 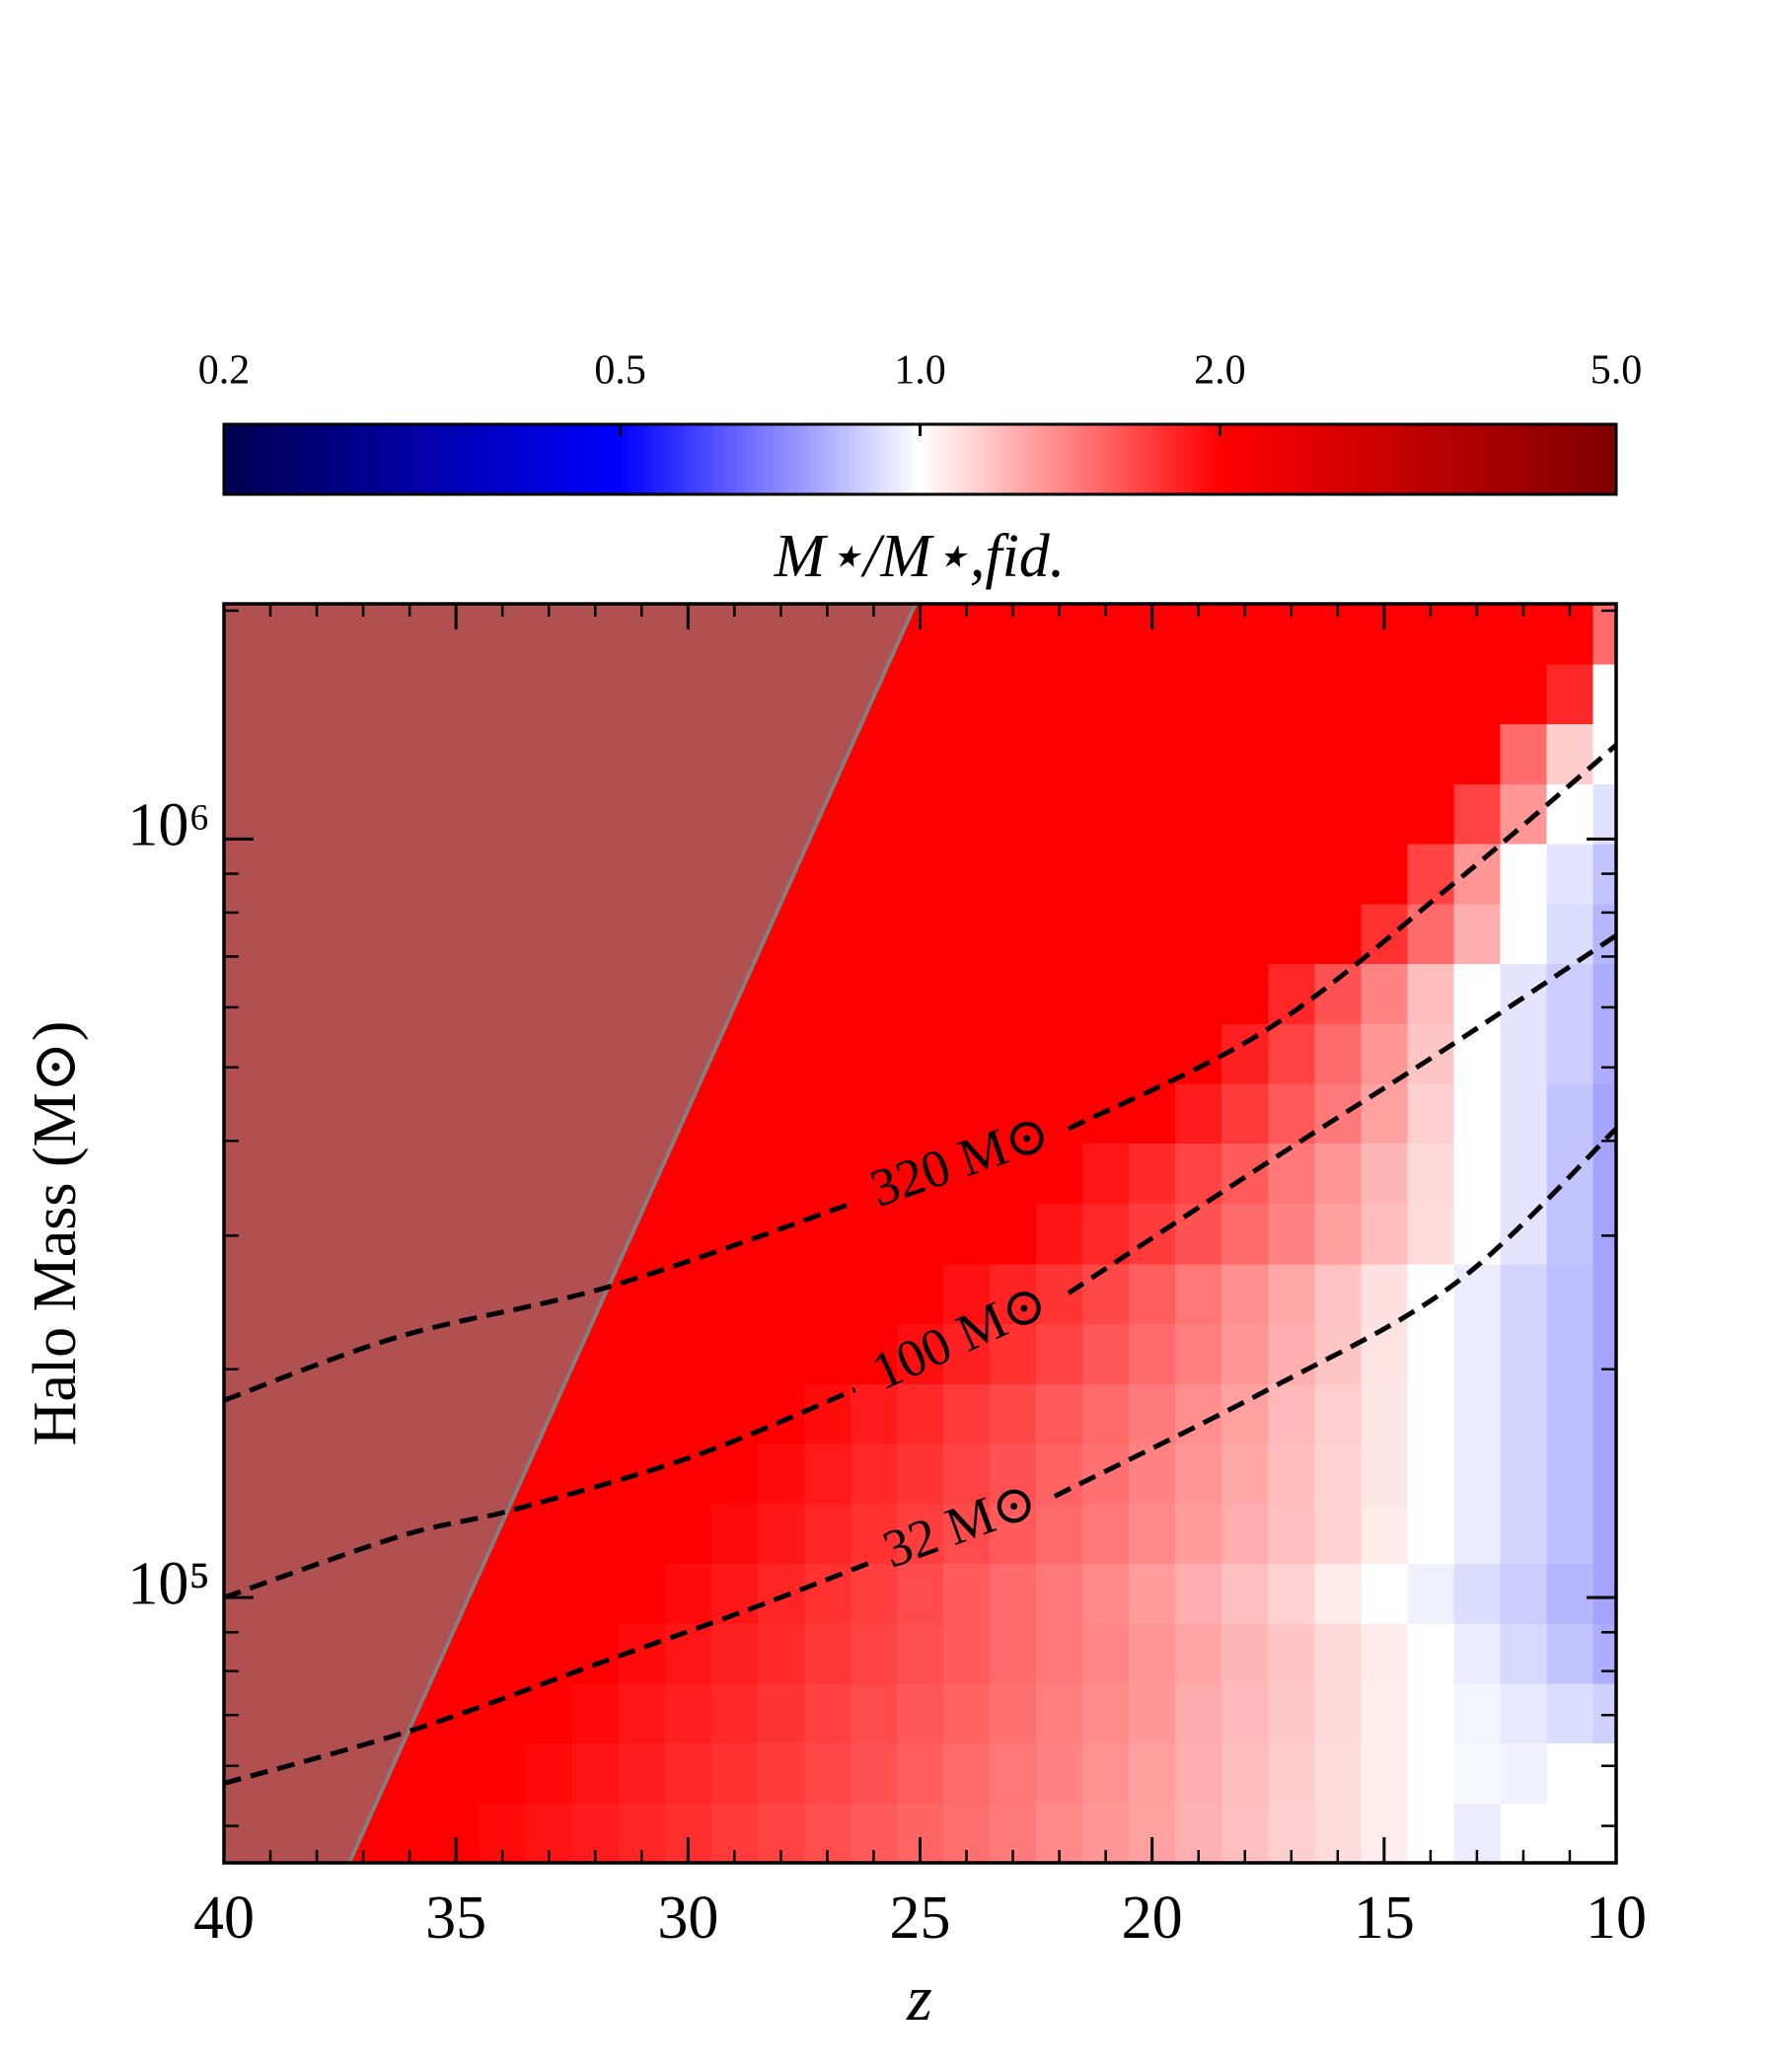 I want to click on x-tick-label: 30, so click(x=688, y=1919).